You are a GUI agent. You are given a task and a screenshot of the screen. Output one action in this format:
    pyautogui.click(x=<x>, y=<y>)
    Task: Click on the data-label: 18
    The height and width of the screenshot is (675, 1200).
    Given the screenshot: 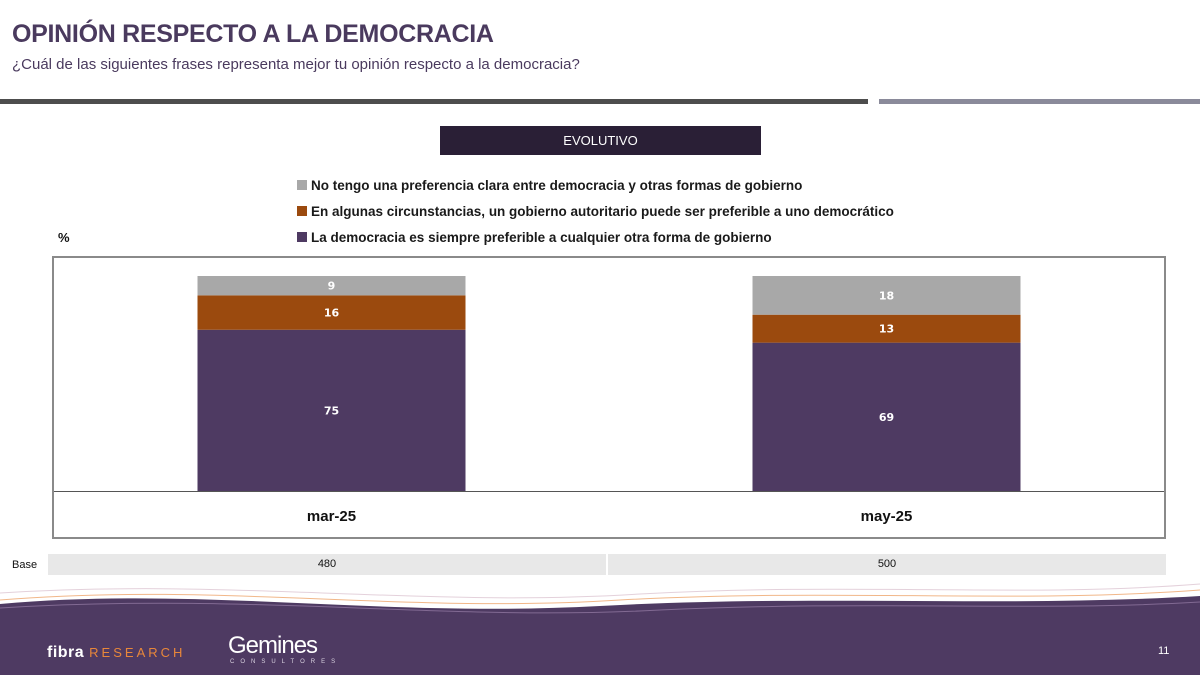 What is the action you would take?
    pyautogui.click(x=886, y=295)
    